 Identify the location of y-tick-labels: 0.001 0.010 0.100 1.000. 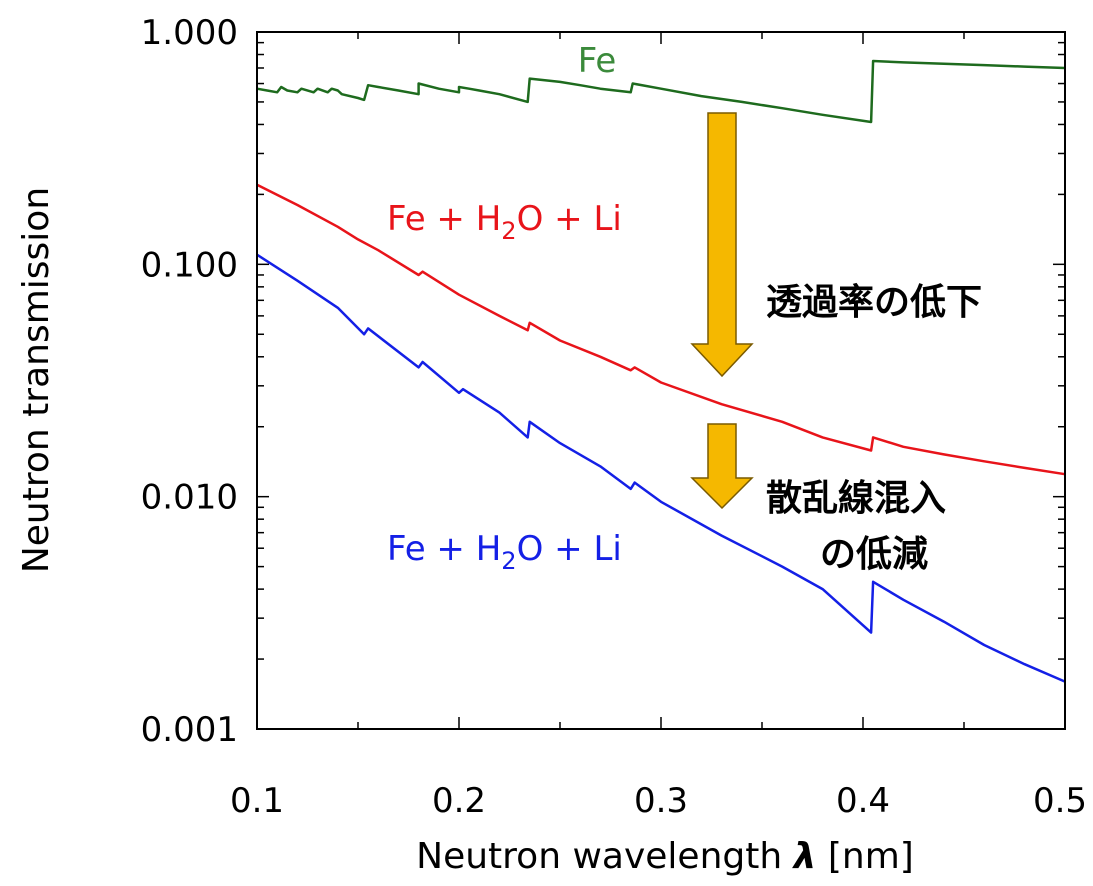
(189, 381).